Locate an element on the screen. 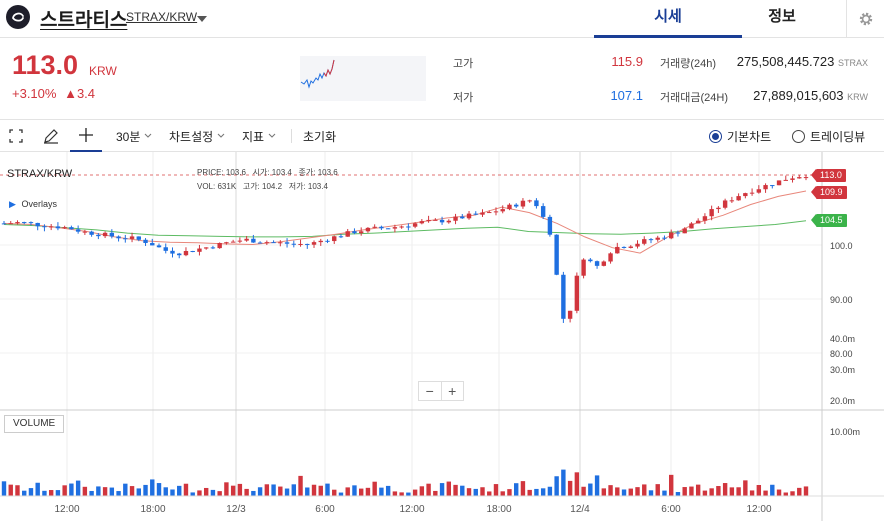 Image resolution: width=884 pixels, height=521 pixels. low-value: 107.1 is located at coordinates (626, 95).